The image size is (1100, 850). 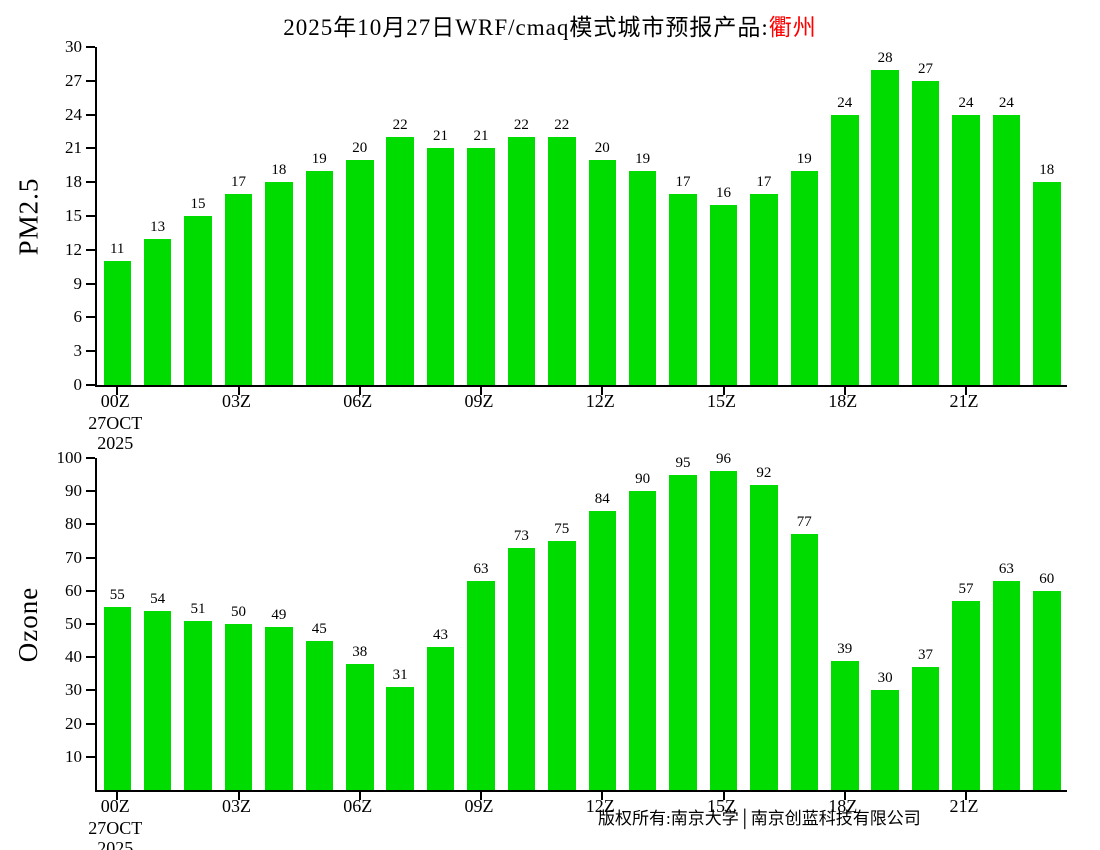 What do you see at coordinates (73, 182) in the screenshot?
I see `y-tick-label: 18` at bounding box center [73, 182].